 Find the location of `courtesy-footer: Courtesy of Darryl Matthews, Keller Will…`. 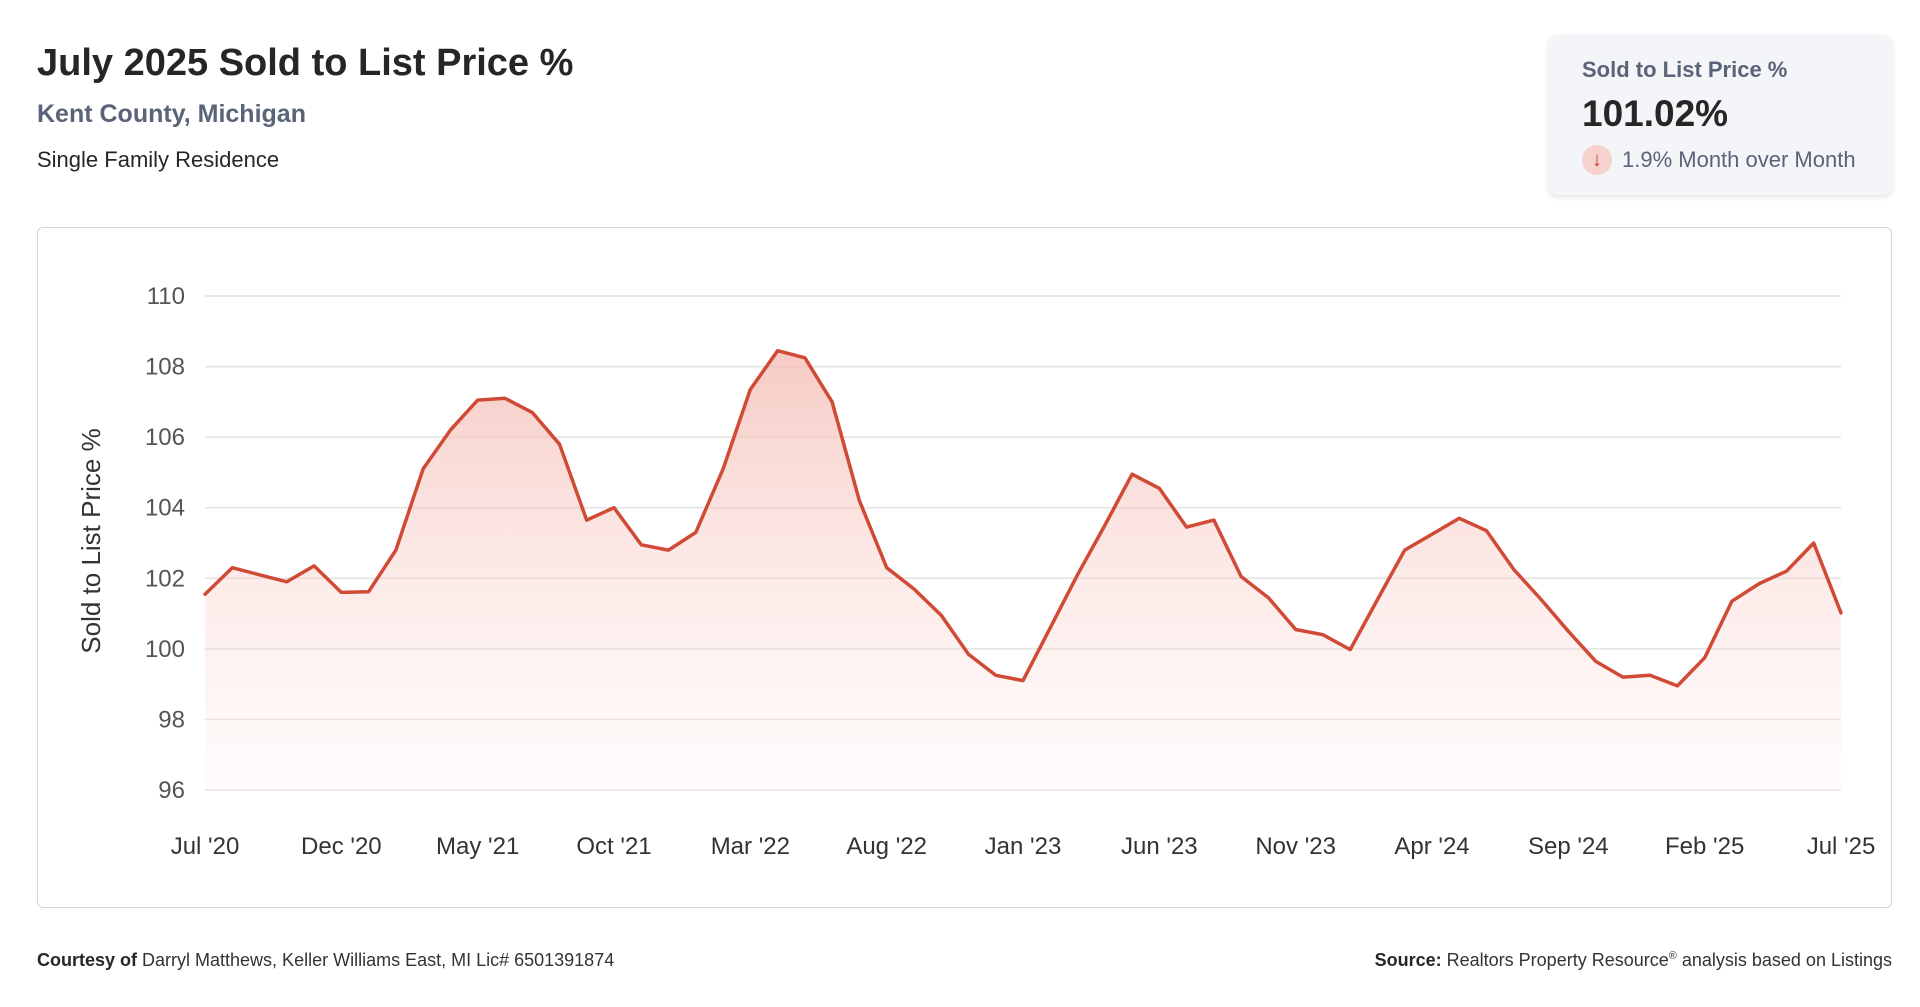

courtesy-footer: Courtesy of Darryl Matthews, Keller Will… is located at coordinates (325, 960).